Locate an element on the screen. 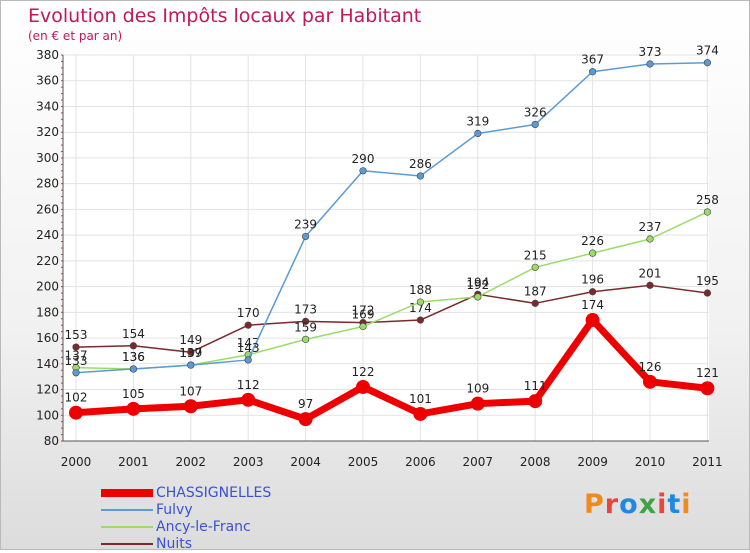 Image resolution: width=750 pixels, height=553 pixels. data-label: 170 is located at coordinates (248, 313).